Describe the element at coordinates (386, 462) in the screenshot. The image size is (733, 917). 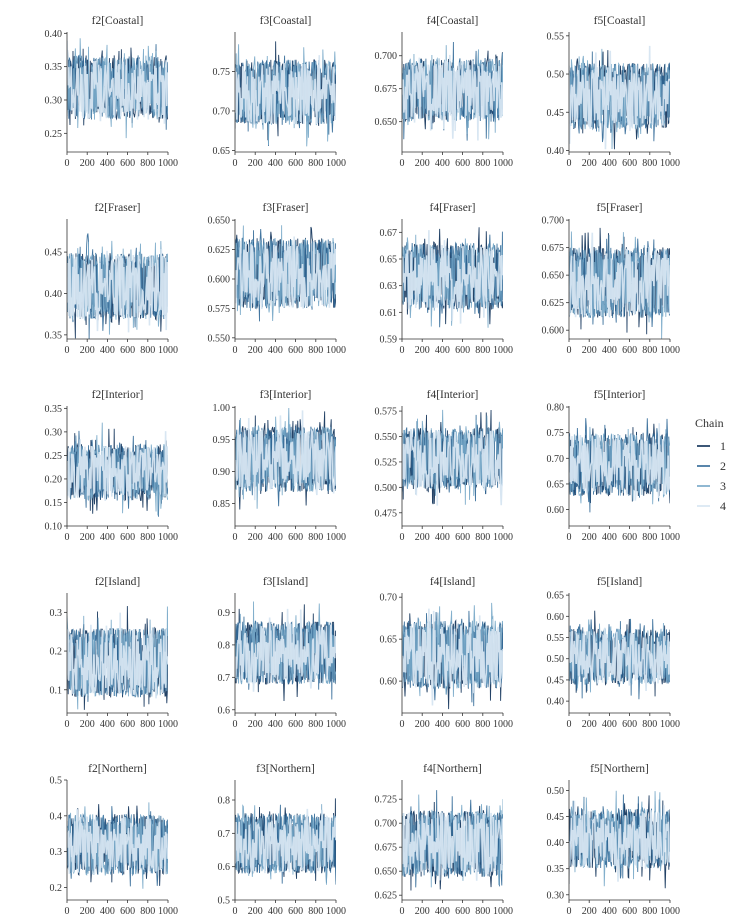
I see `y-tick-label: 0.525` at that location.